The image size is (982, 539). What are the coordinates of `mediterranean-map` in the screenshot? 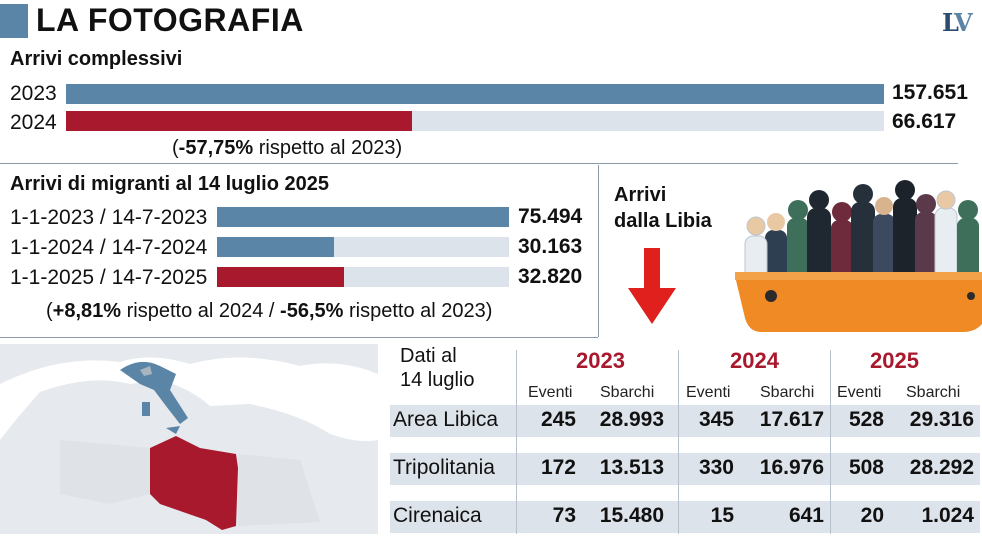 It's located at (189, 439).